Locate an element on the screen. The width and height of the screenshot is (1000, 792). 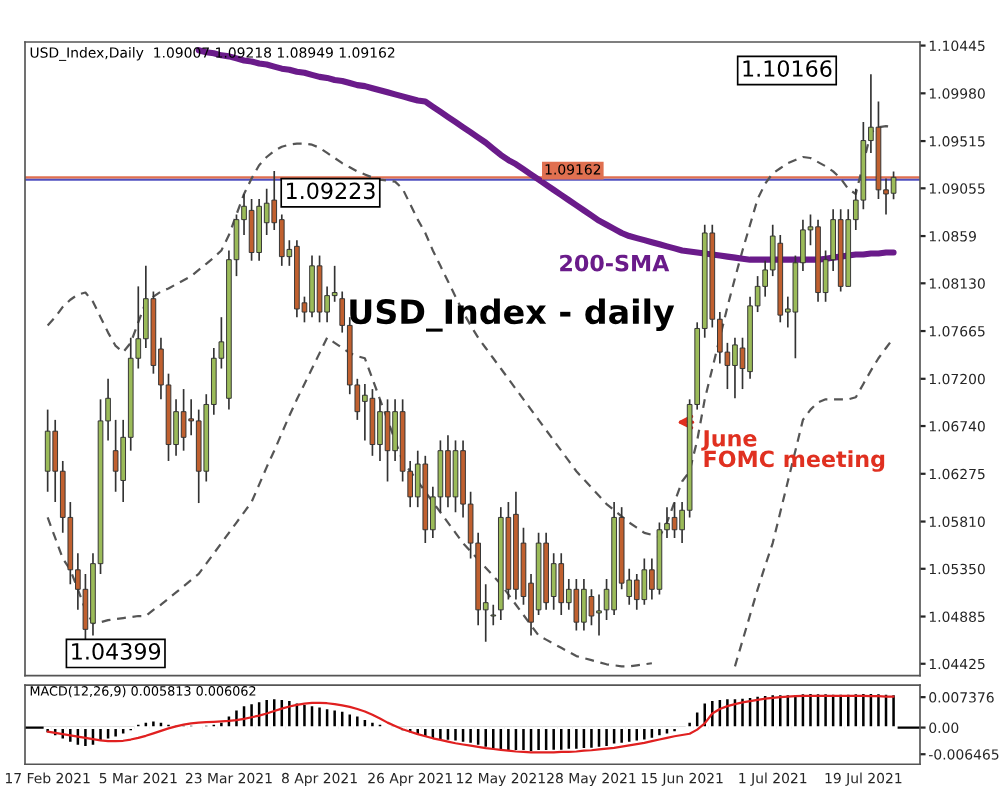
annotation: 1.04399 is located at coordinates (116, 651).